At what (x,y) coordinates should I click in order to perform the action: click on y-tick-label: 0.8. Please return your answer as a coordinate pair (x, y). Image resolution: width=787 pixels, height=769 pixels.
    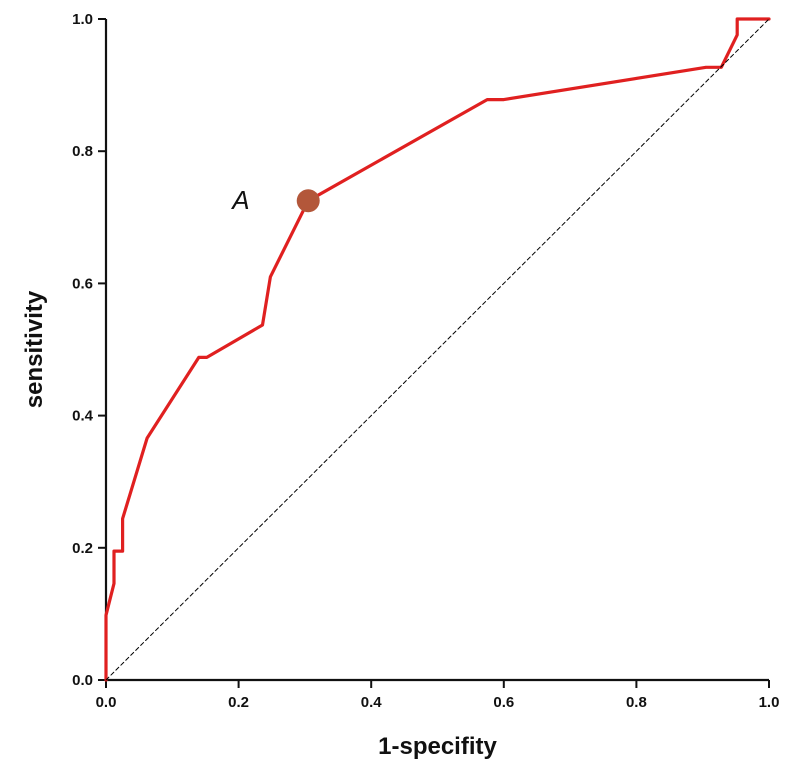
    Looking at the image, I should click on (82, 151).